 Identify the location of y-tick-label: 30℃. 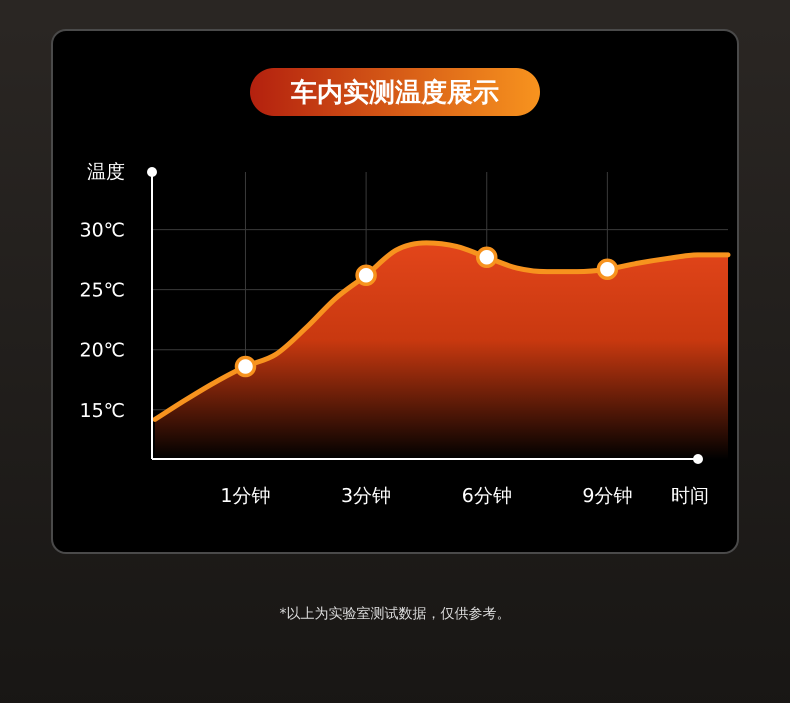
(102, 231).